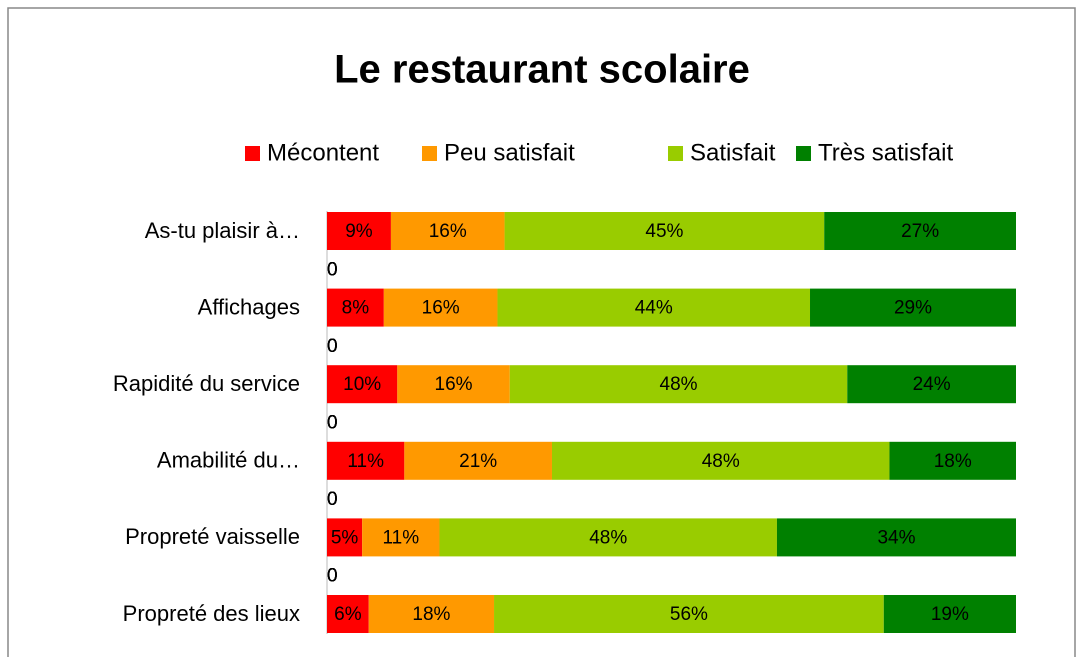  I want to click on data-label: 9%, so click(359, 231).